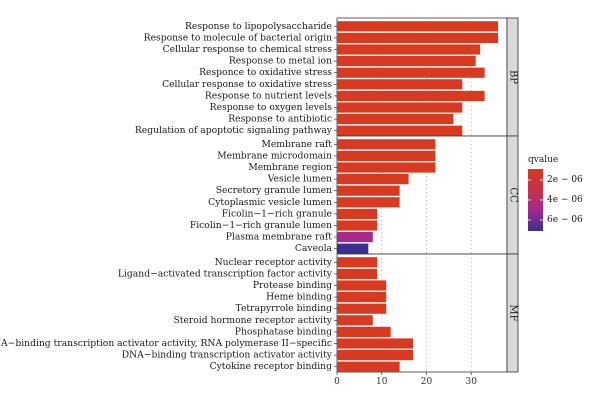 Image resolution: width=600 pixels, height=403 pixels. I want to click on facet-label: BP, so click(513, 77).